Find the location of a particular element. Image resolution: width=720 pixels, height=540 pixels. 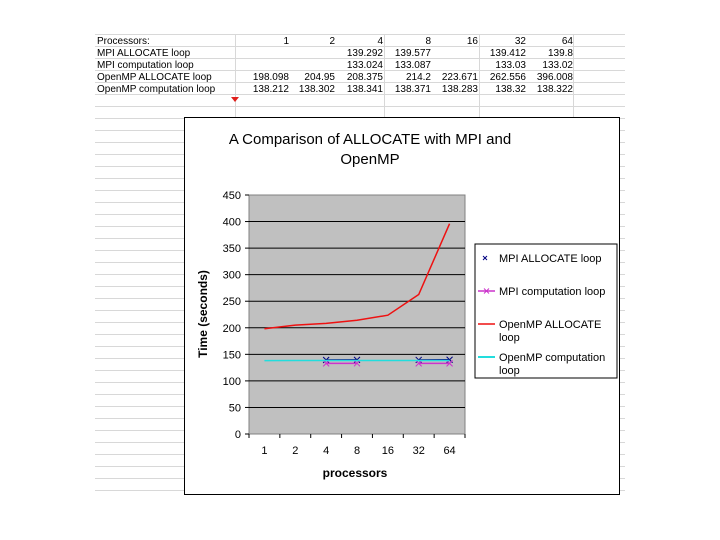

plot-area is located at coordinates (357, 314).